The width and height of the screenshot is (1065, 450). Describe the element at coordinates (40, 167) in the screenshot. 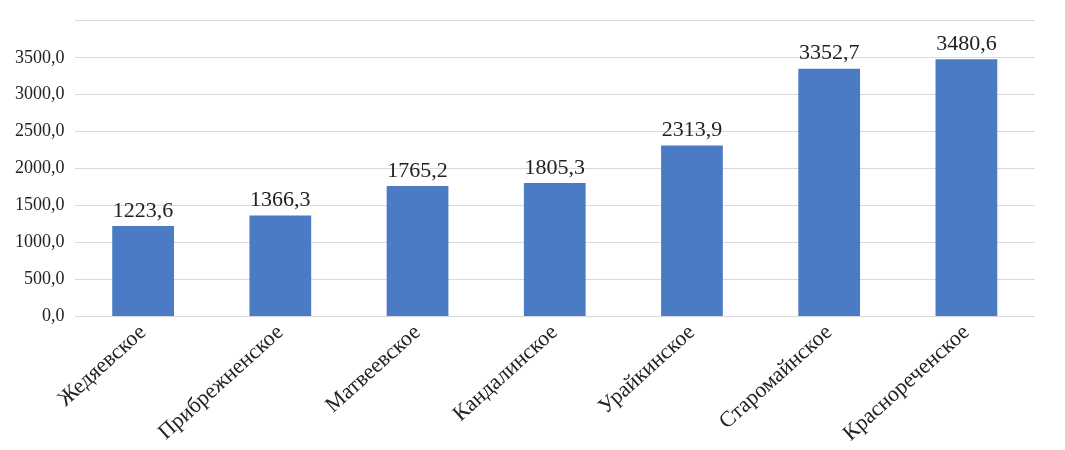

I see `y-tick-label: 2000,0` at that location.